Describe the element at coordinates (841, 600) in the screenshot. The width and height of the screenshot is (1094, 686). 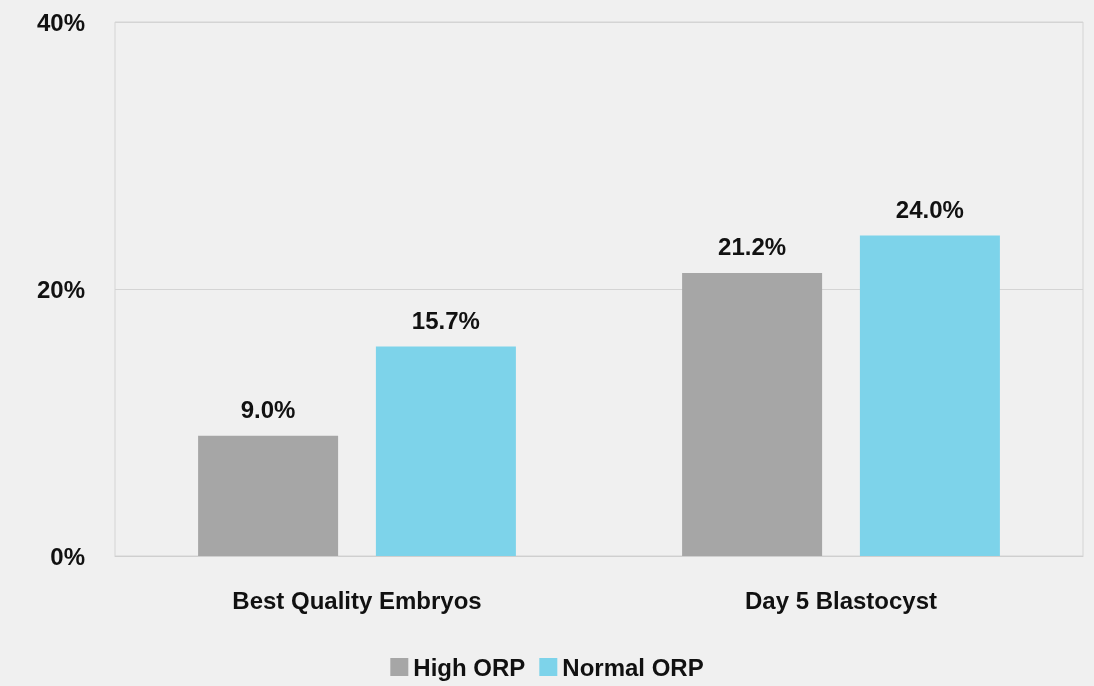
I see `x-tick-label: Day 5 Blastocyst` at that location.